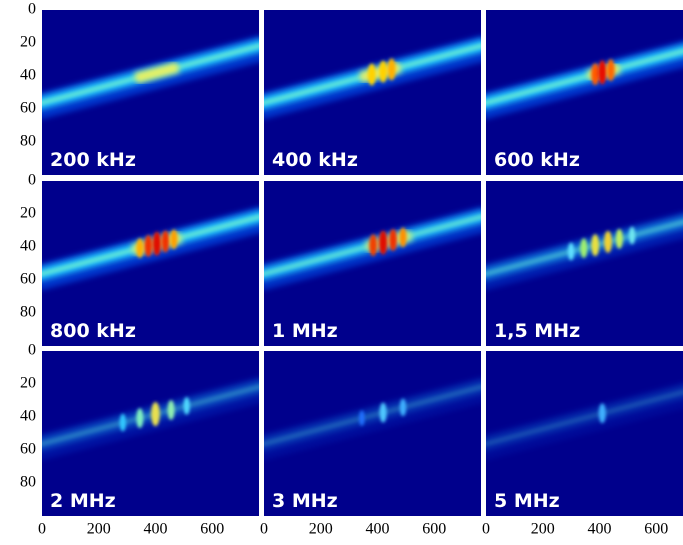  I want to click on panel: 3 MHz, so click(372, 433).